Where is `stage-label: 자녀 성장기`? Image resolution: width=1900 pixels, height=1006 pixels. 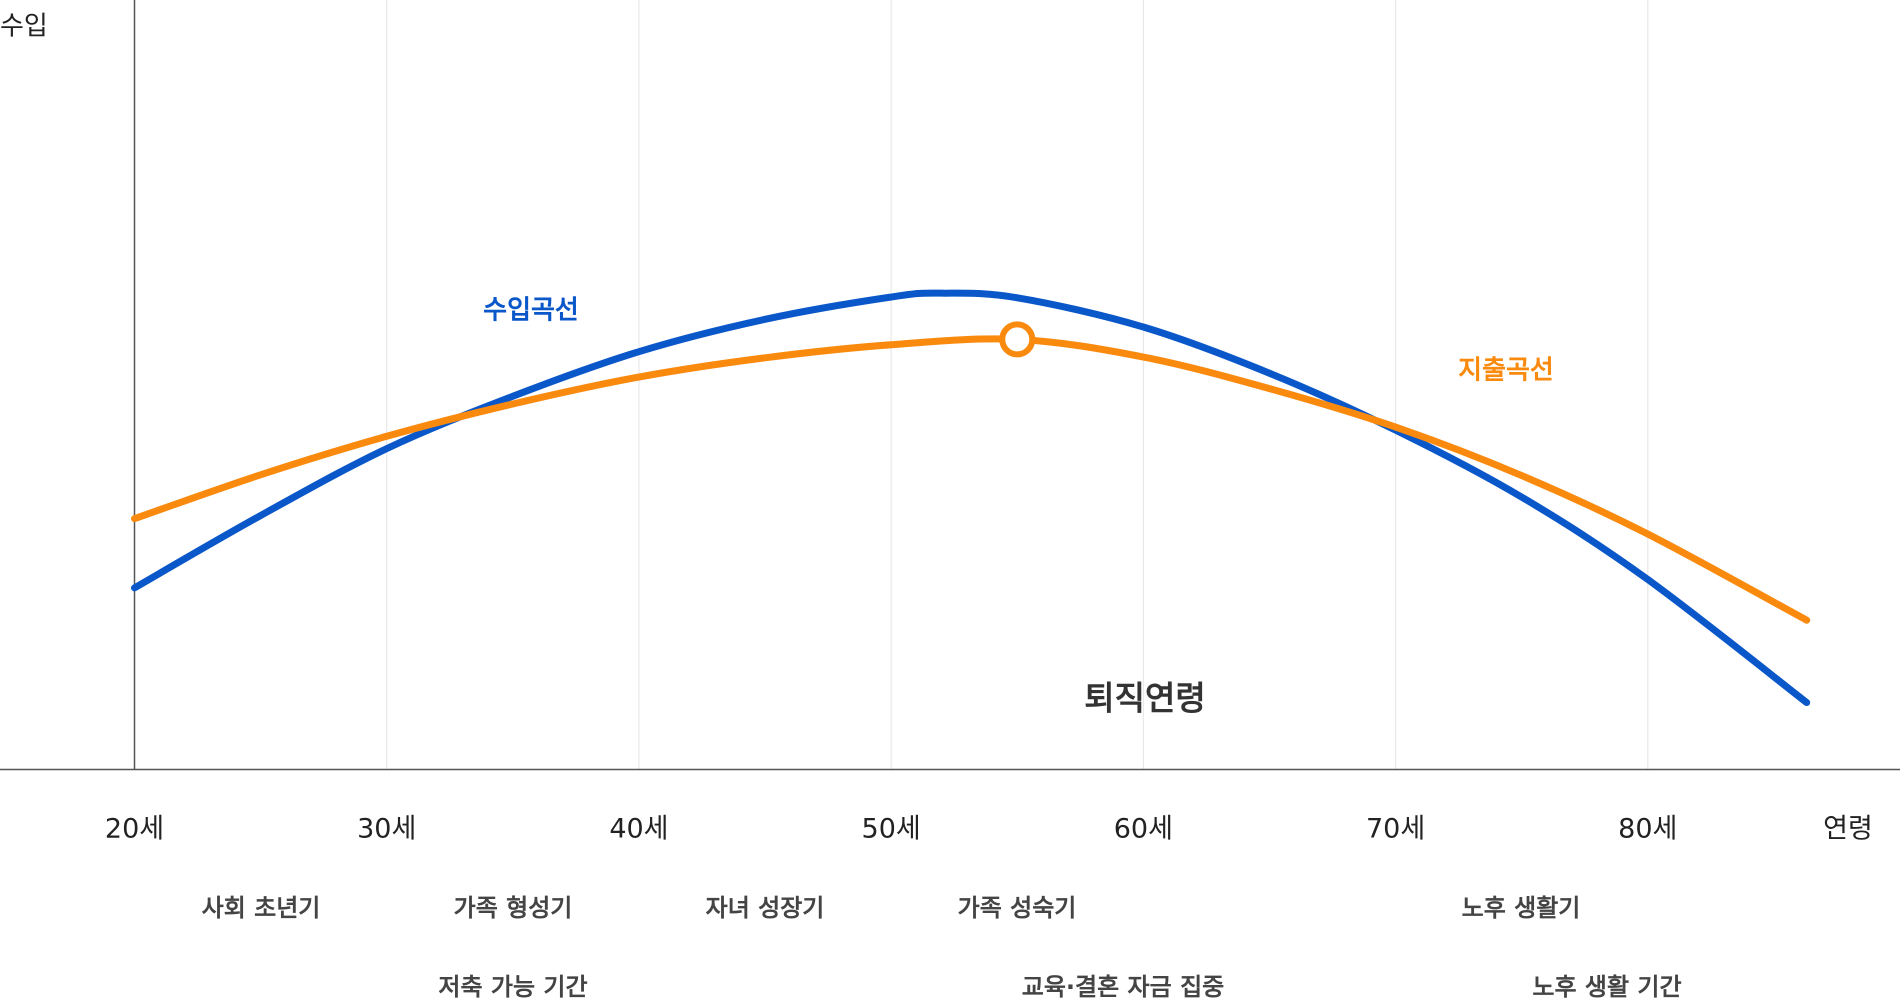
stage-label: 자녀 성장기 is located at coordinates (765, 908).